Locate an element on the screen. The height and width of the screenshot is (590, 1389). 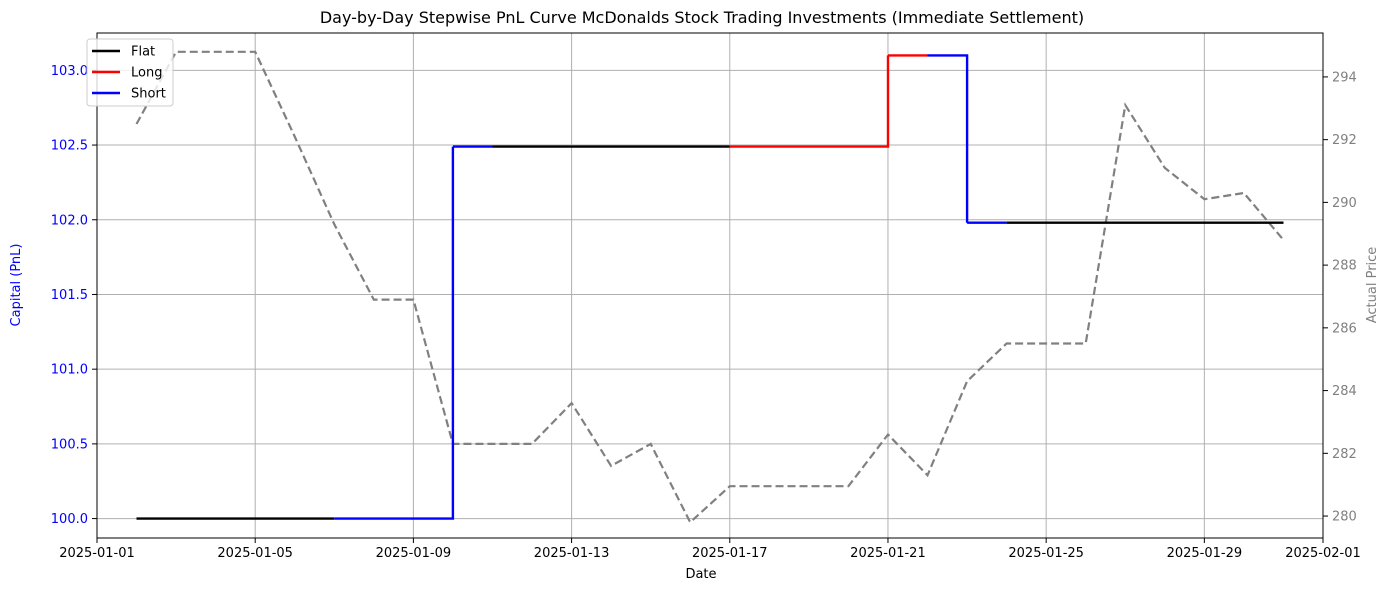
left-tick-label: 100.5 is located at coordinates (69, 444).